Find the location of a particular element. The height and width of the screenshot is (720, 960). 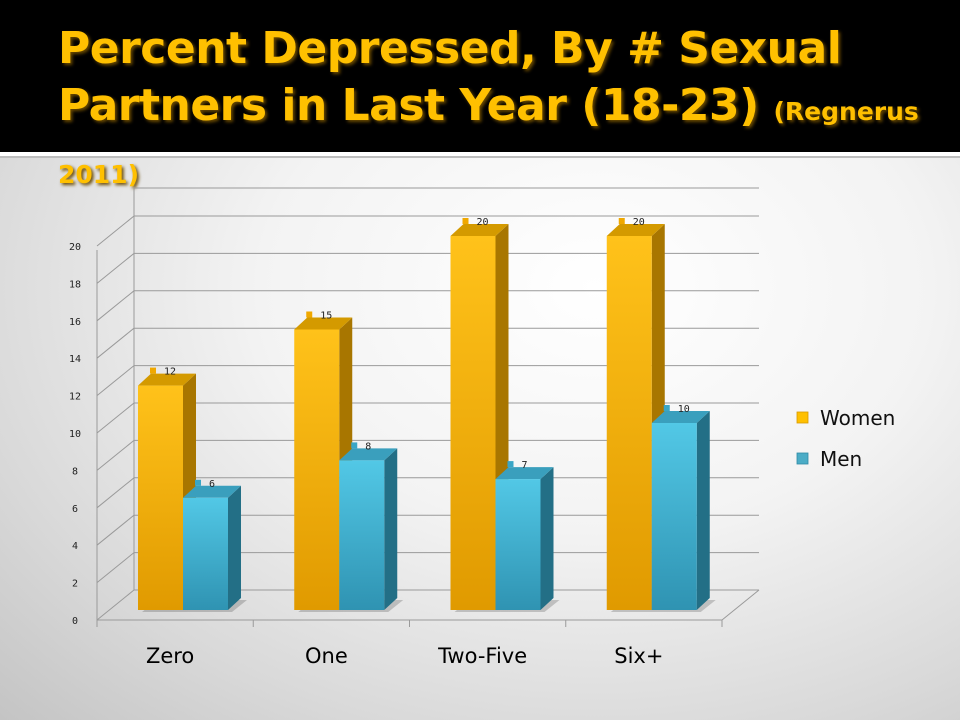

y-tick-label: 16 is located at coordinates (75, 322).